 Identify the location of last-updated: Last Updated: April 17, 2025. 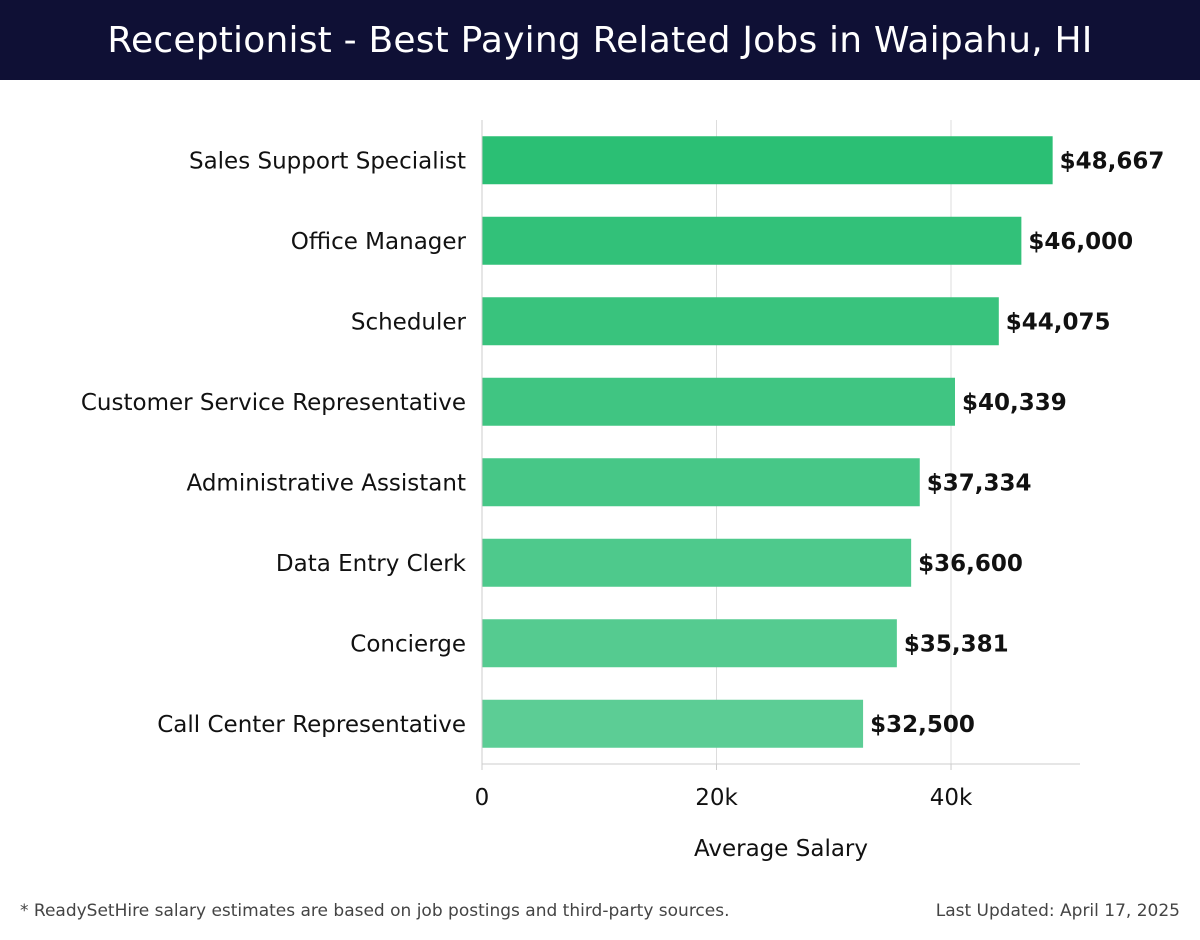
(1057, 911).